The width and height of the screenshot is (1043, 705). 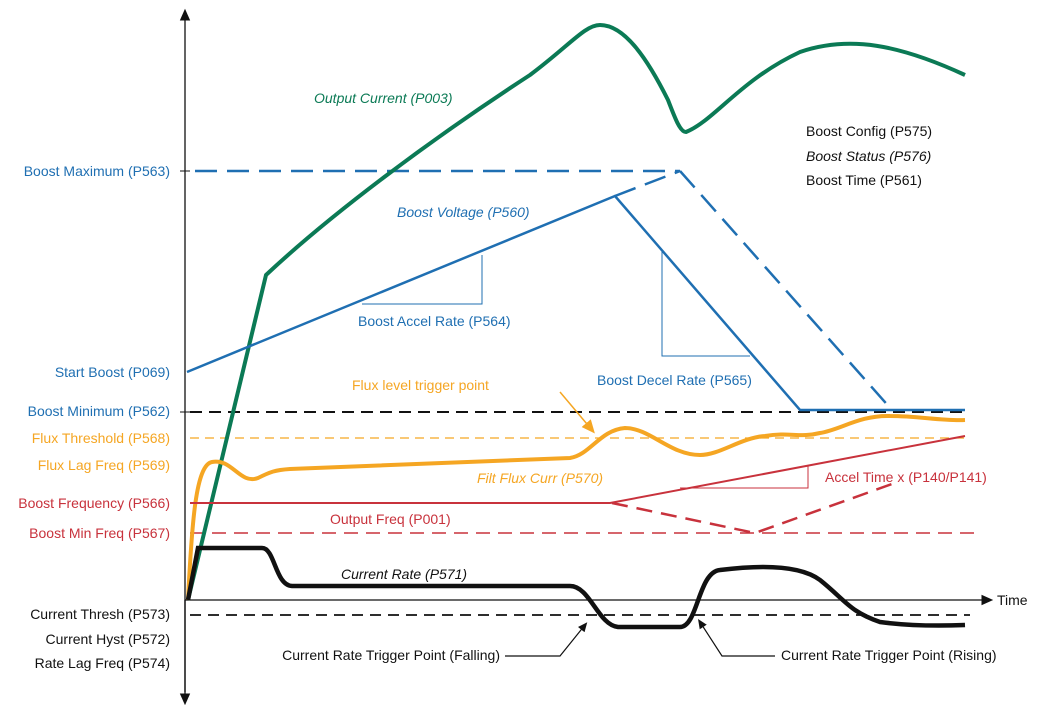 I want to click on current-rate-curve, so click(x=575, y=587).